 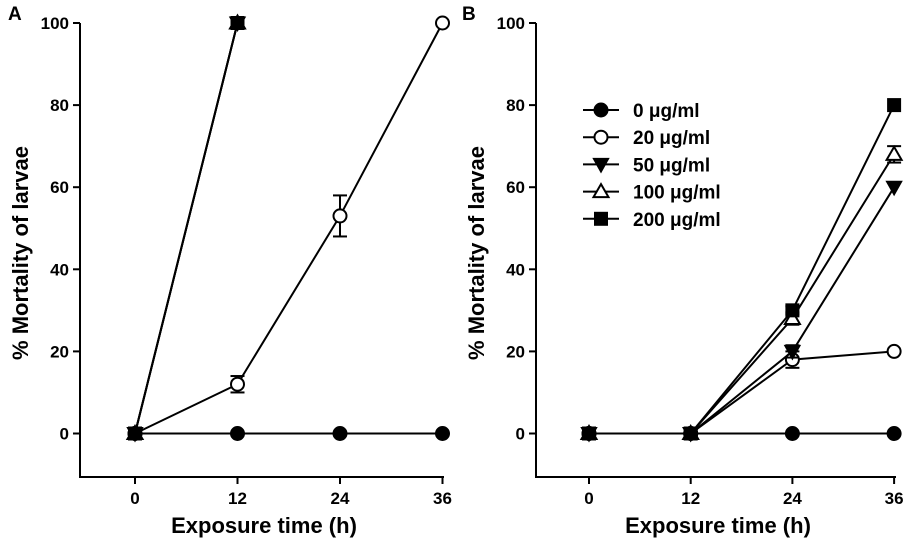 What do you see at coordinates (792, 498) in the screenshot?
I see `panel-b-x-tick-label: 24` at bounding box center [792, 498].